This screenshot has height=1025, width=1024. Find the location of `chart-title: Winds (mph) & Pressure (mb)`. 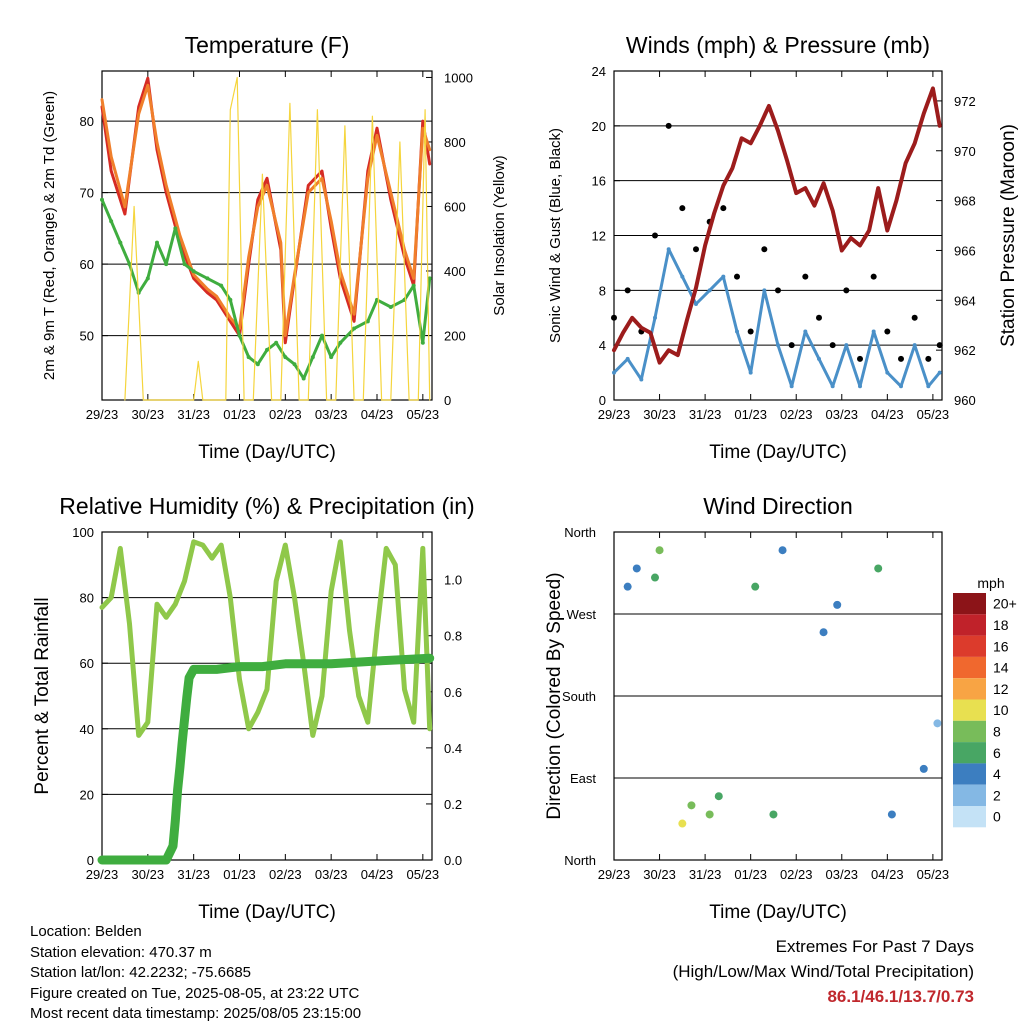

chart-title: Winds (mph) & Pressure (mb) is located at coordinates (778, 45).